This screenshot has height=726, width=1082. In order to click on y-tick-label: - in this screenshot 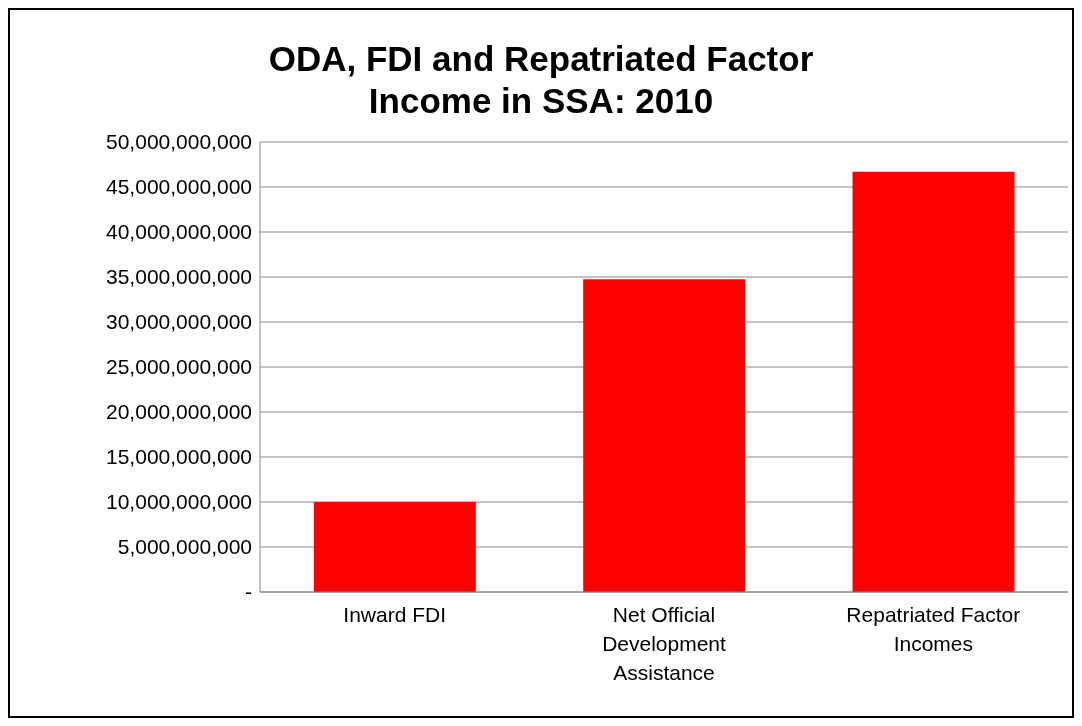, I will do `click(248, 592)`.